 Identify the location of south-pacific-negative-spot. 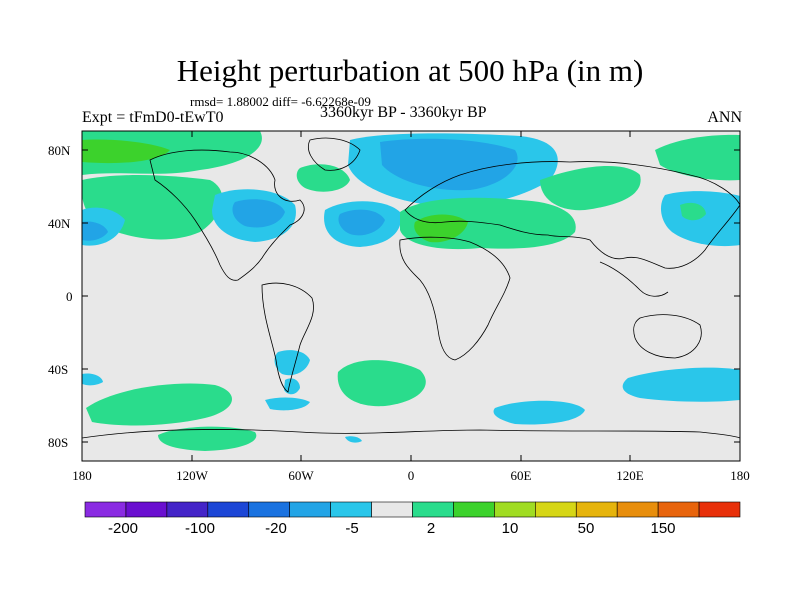
(92, 379).